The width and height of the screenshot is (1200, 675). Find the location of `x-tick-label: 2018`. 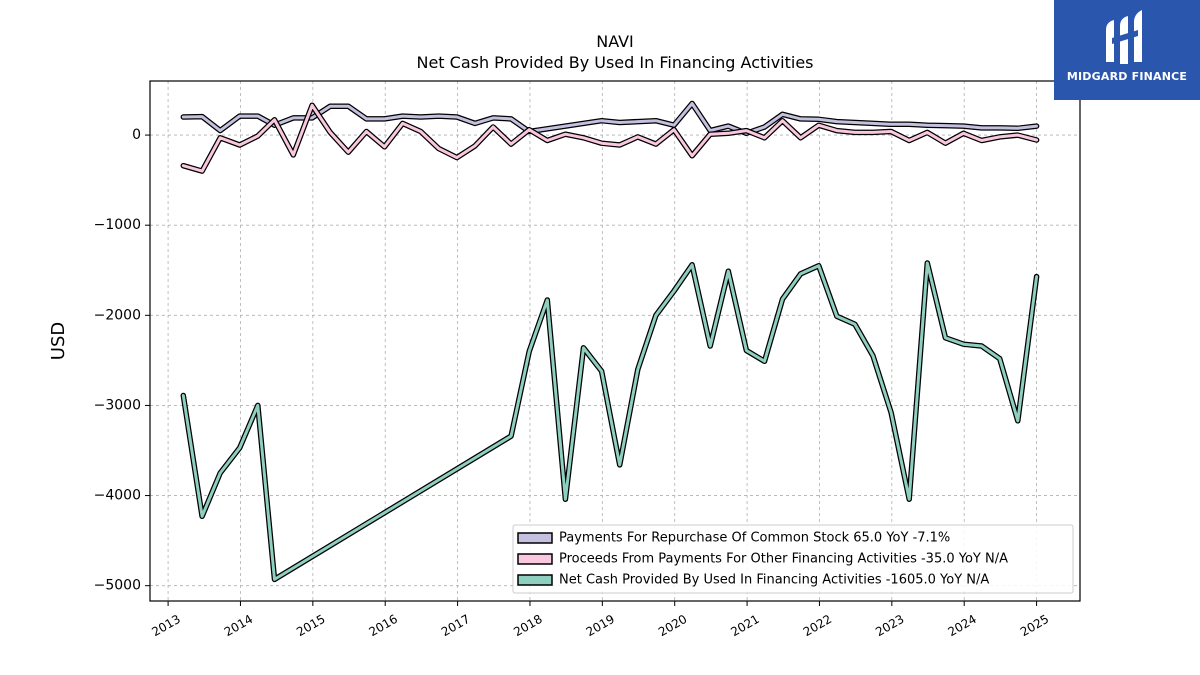

x-tick-label: 2018 is located at coordinates (527, 625).